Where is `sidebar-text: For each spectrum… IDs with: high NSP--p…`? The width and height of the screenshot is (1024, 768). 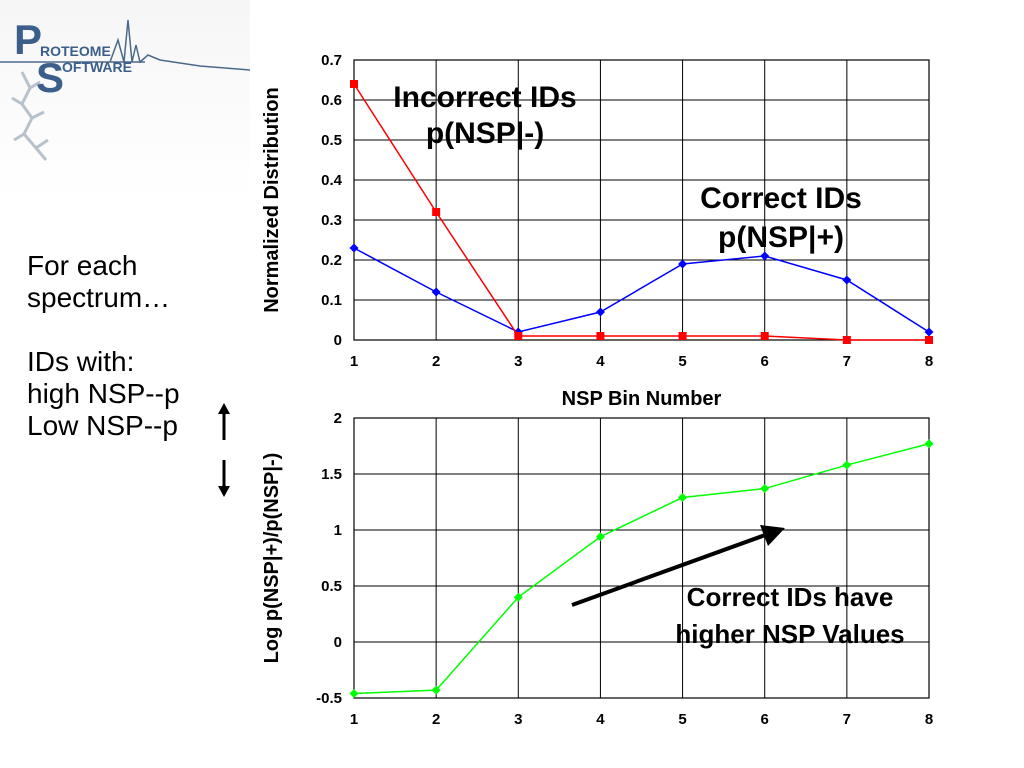
sidebar-text: For each spectrum… IDs with: high NSP--p… is located at coordinates (103, 346).